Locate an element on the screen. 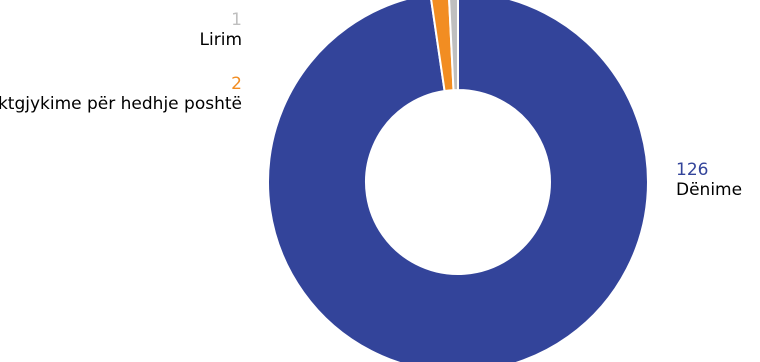 Image resolution: width=760 pixels, height=362 pixels. data-label-aktgjykime: 2 Aktgjykime për hedhje poshtë is located at coordinates (121, 94).